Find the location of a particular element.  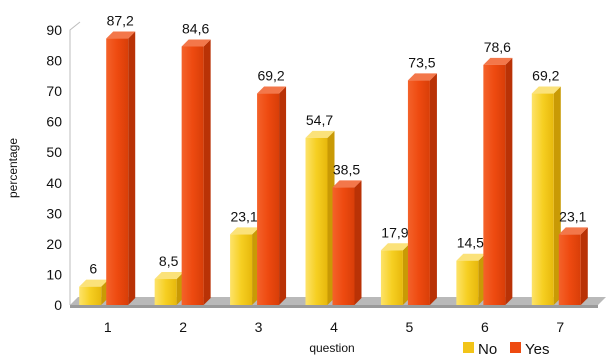

data-label-yes-q7: 23,1 is located at coordinates (572, 216).